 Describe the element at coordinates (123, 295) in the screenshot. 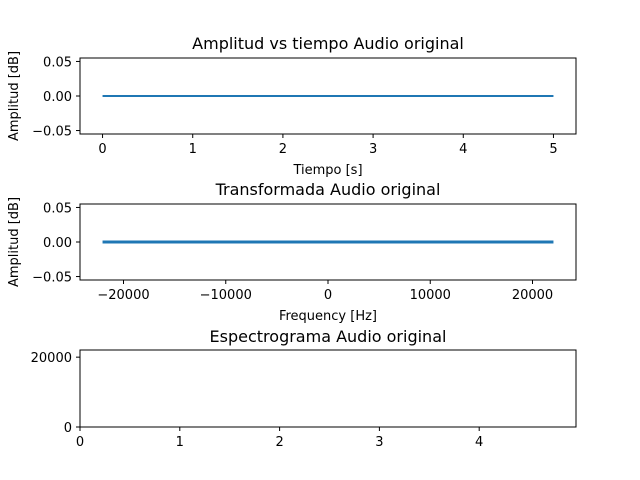

I see `x-tick-label: −20000` at that location.